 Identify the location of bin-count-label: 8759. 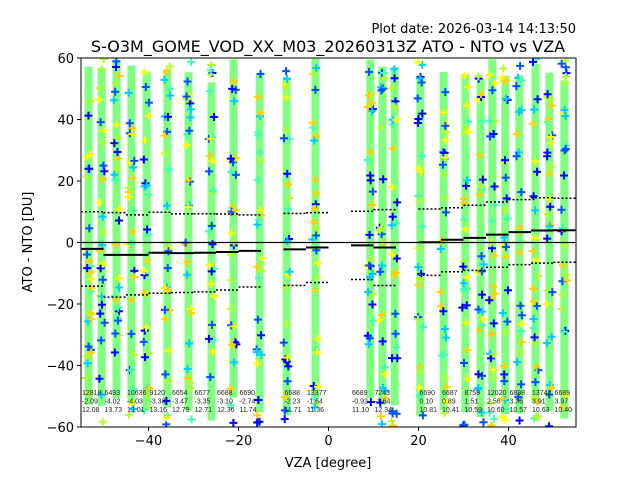
(473, 393).